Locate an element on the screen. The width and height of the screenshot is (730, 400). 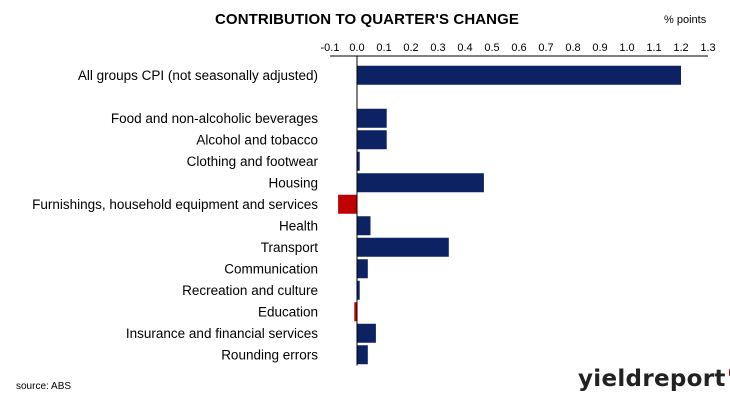
x-tick-label: 0.8 is located at coordinates (572, 48).